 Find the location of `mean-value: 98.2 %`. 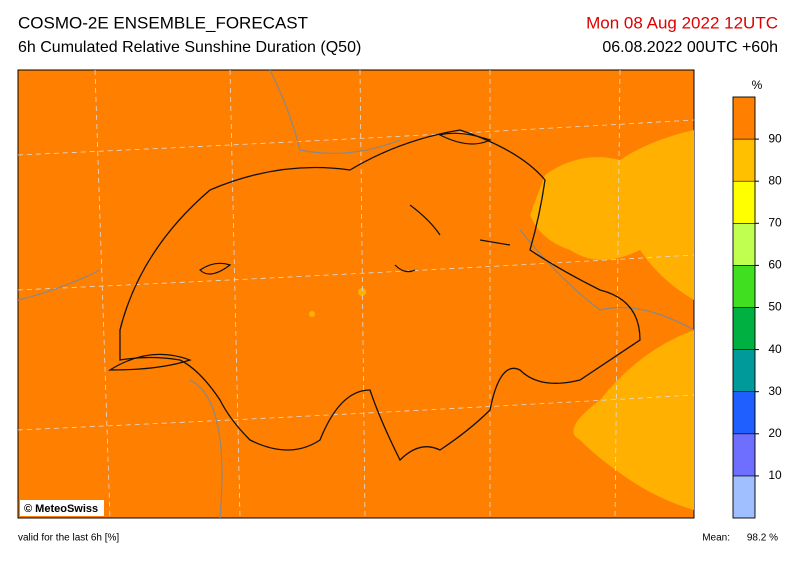

mean-value: 98.2 % is located at coordinates (762, 538).